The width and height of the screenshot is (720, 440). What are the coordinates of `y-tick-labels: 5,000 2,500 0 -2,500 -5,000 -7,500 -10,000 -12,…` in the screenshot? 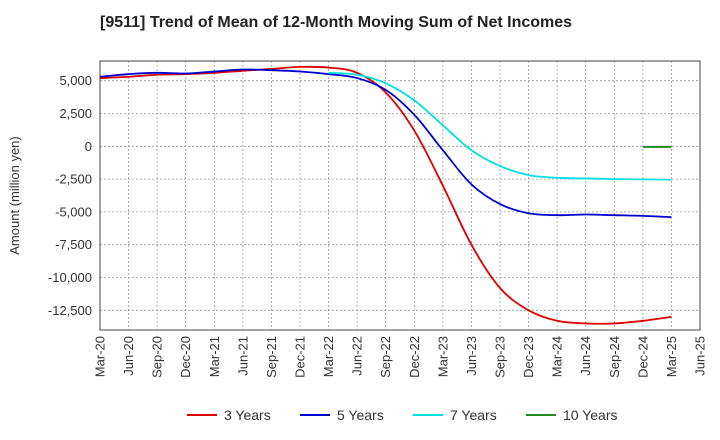 It's located at (70, 195).